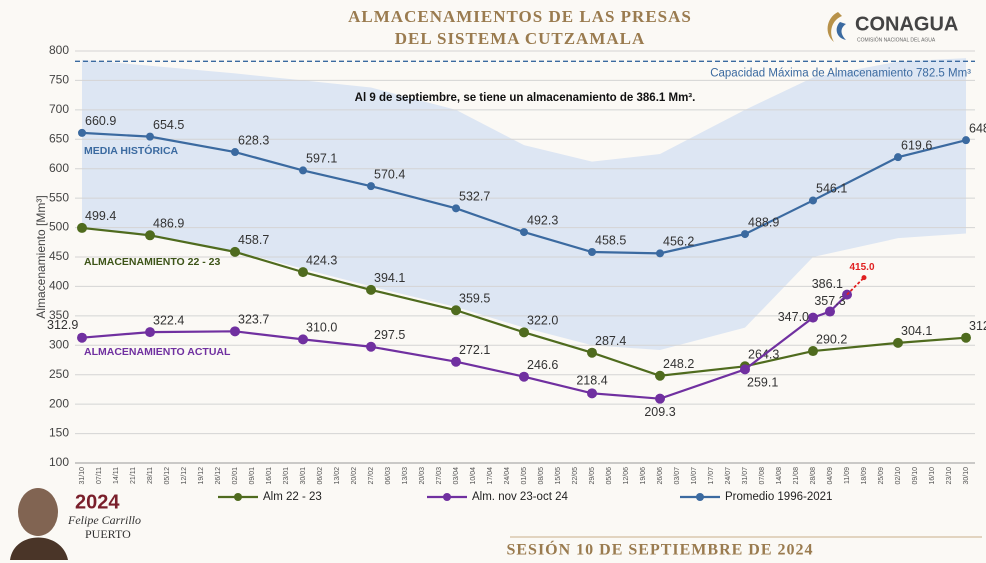  Describe the element at coordinates (59, 227) in the screenshot. I see `y-tick-label: 500` at that location.